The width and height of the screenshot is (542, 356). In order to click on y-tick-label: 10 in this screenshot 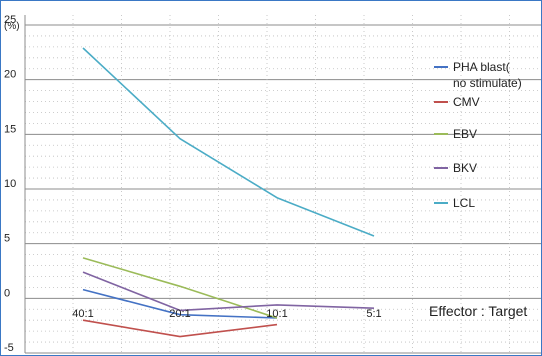, I will do `click(10, 184)`.